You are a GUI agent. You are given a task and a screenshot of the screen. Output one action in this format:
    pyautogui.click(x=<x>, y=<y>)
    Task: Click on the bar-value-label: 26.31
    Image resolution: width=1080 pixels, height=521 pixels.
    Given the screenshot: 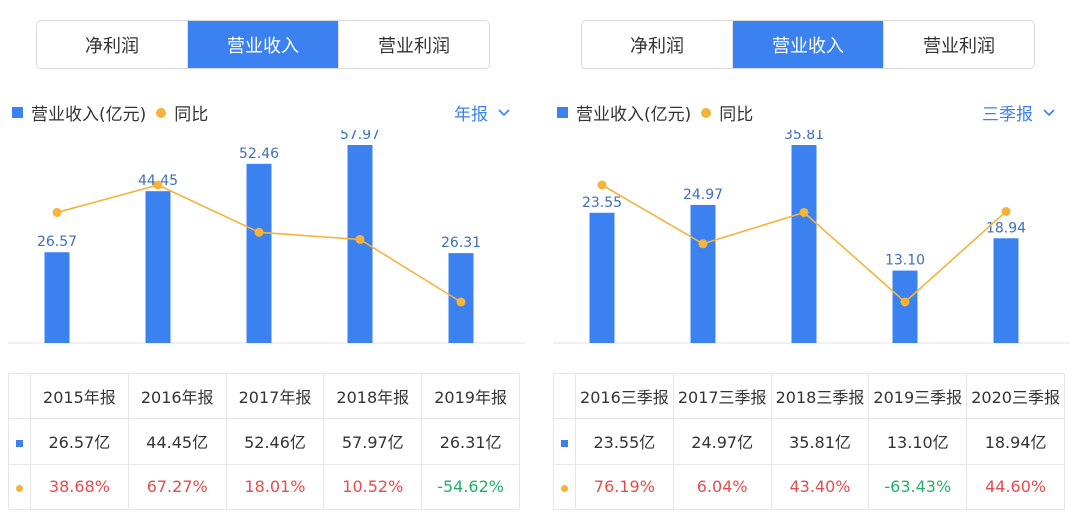 What is the action you would take?
    pyautogui.click(x=461, y=243)
    